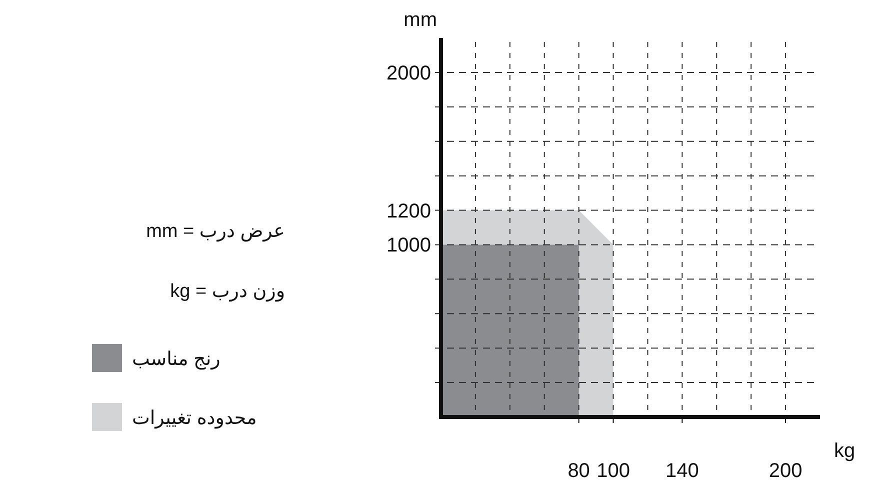 Image resolution: width=876 pixels, height=488 pixels. Describe the element at coordinates (408, 211) in the screenshot. I see `y-tick-label: 1200` at that location.